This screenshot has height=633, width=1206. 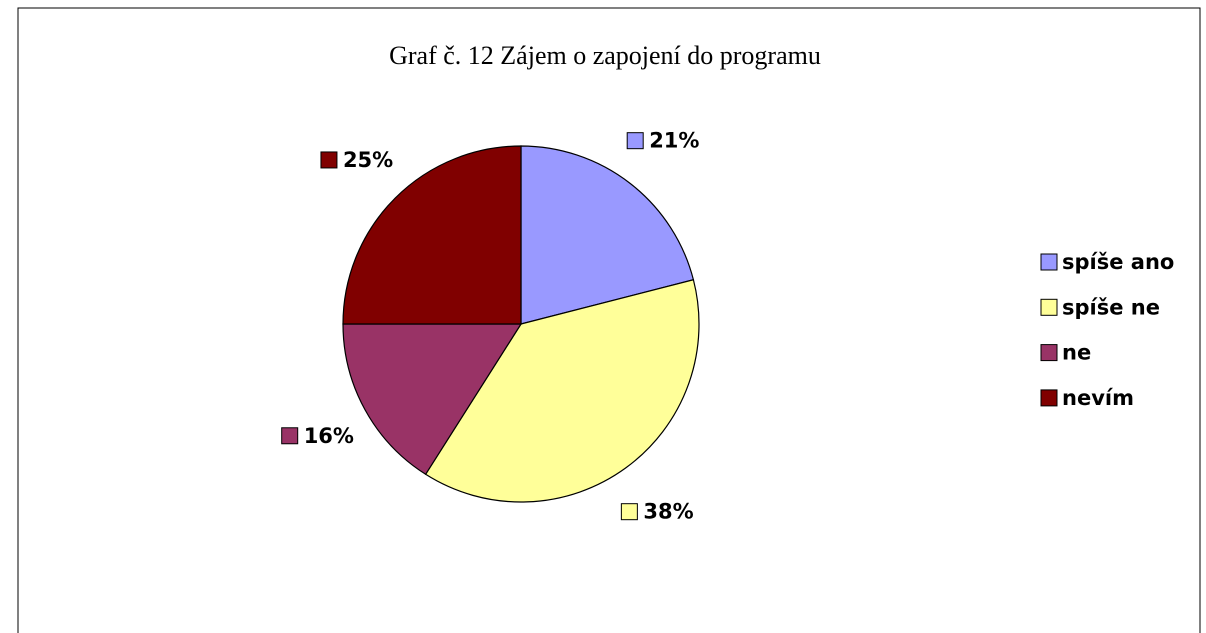 What do you see at coordinates (1118, 262) in the screenshot?
I see `legend-label: spíše ano` at bounding box center [1118, 262].